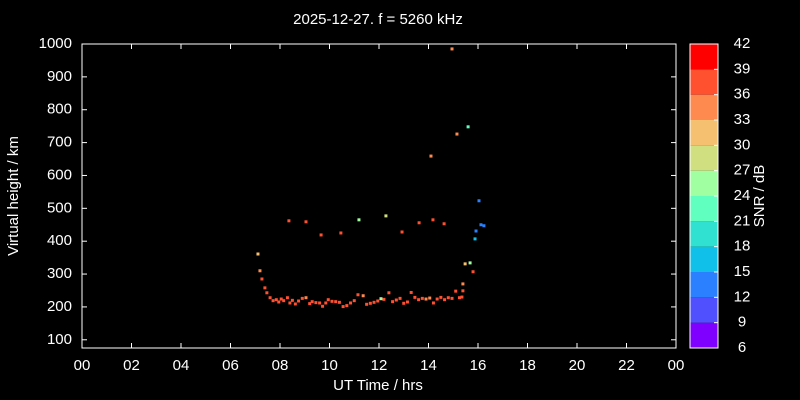  I want to click on colorbar-tick-label: 9, so click(742, 322).